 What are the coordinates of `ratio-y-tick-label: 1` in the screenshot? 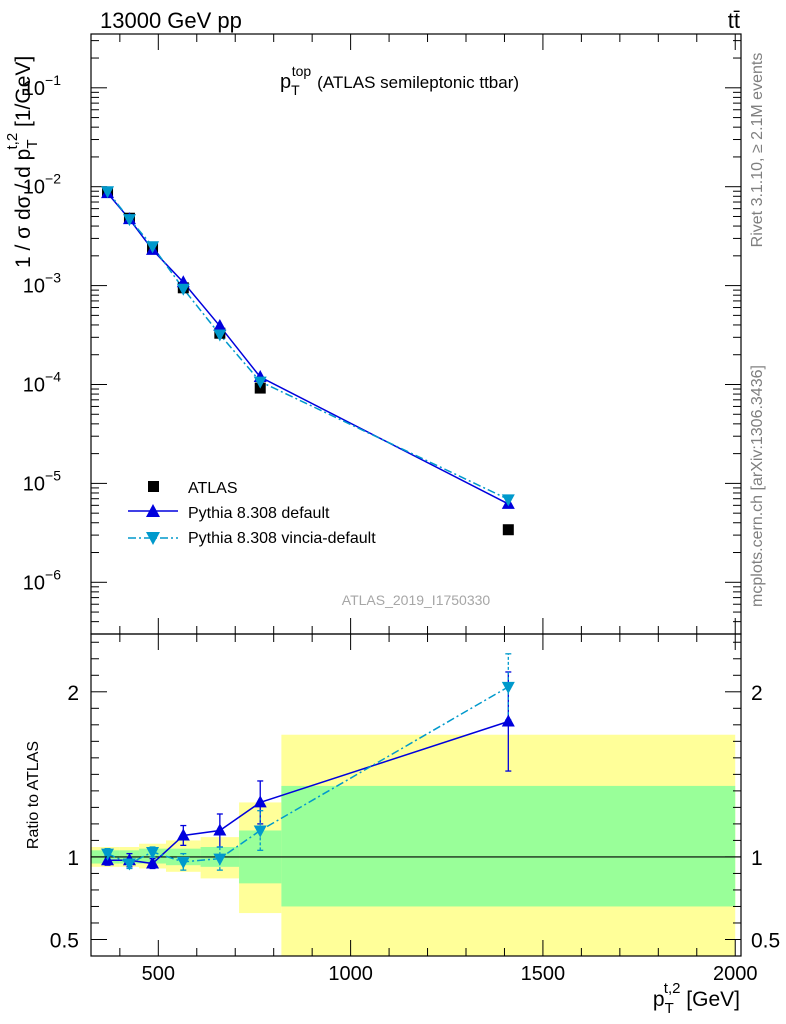 It's located at (73, 858).